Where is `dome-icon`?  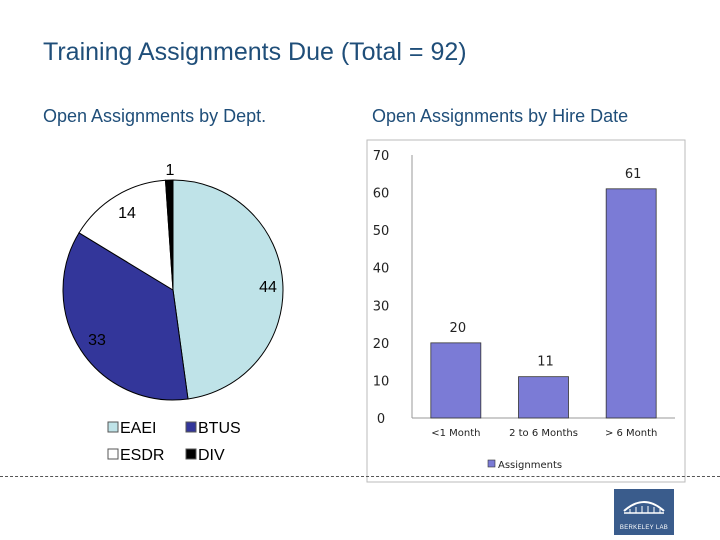
dome-icon is located at coordinates (644, 507).